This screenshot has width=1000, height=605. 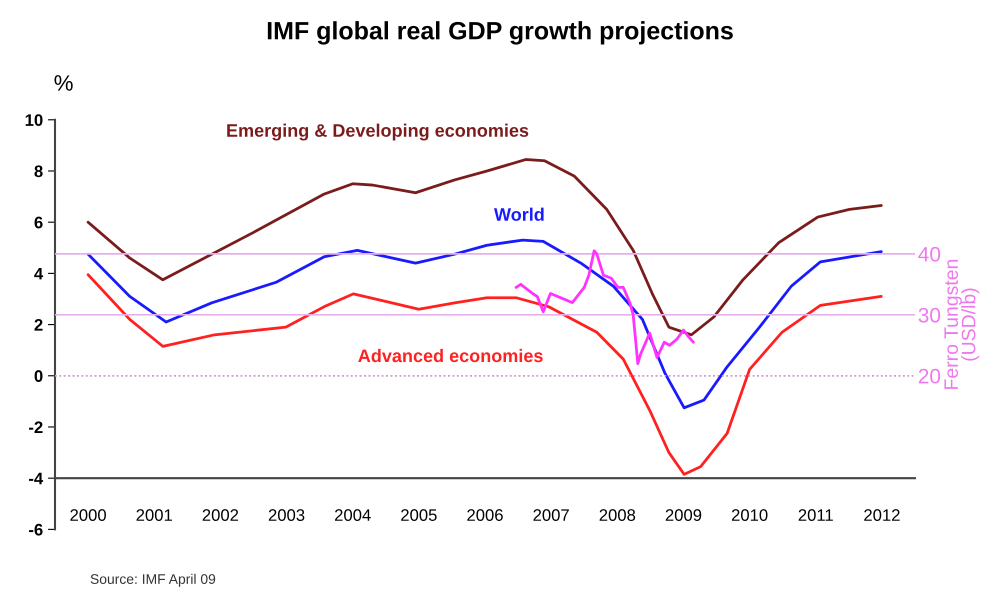 I want to click on x-tick-label: 2003, so click(x=286, y=515).